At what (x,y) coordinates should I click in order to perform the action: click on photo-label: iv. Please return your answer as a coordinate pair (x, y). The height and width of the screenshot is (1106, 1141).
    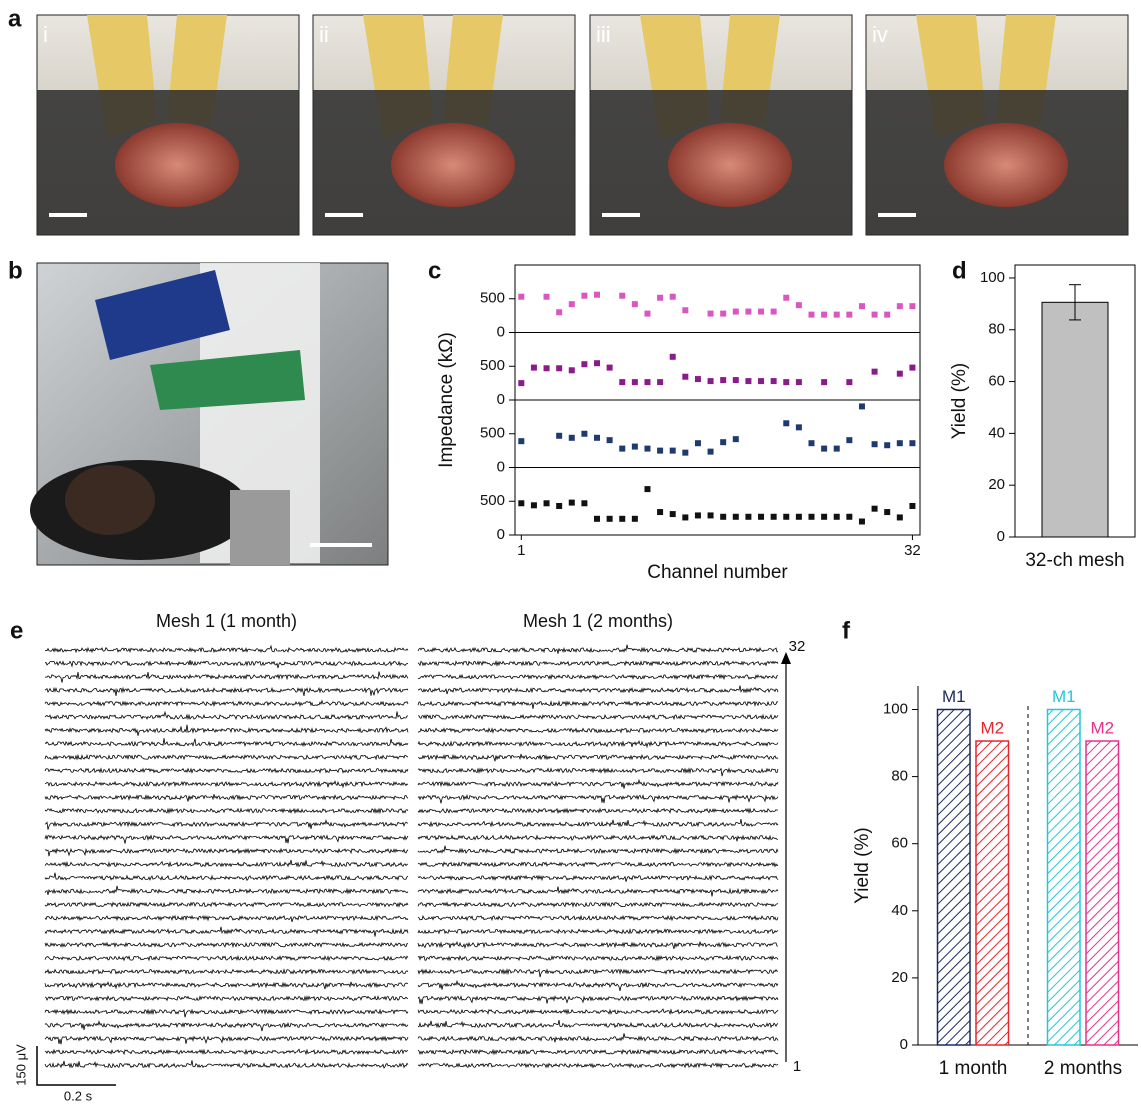
    Looking at the image, I should click on (880, 34).